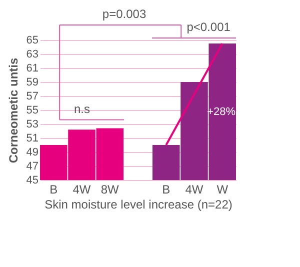 The image size is (300, 267). Describe the element at coordinates (32, 180) in the screenshot. I see `y-tick-label: 45` at that location.